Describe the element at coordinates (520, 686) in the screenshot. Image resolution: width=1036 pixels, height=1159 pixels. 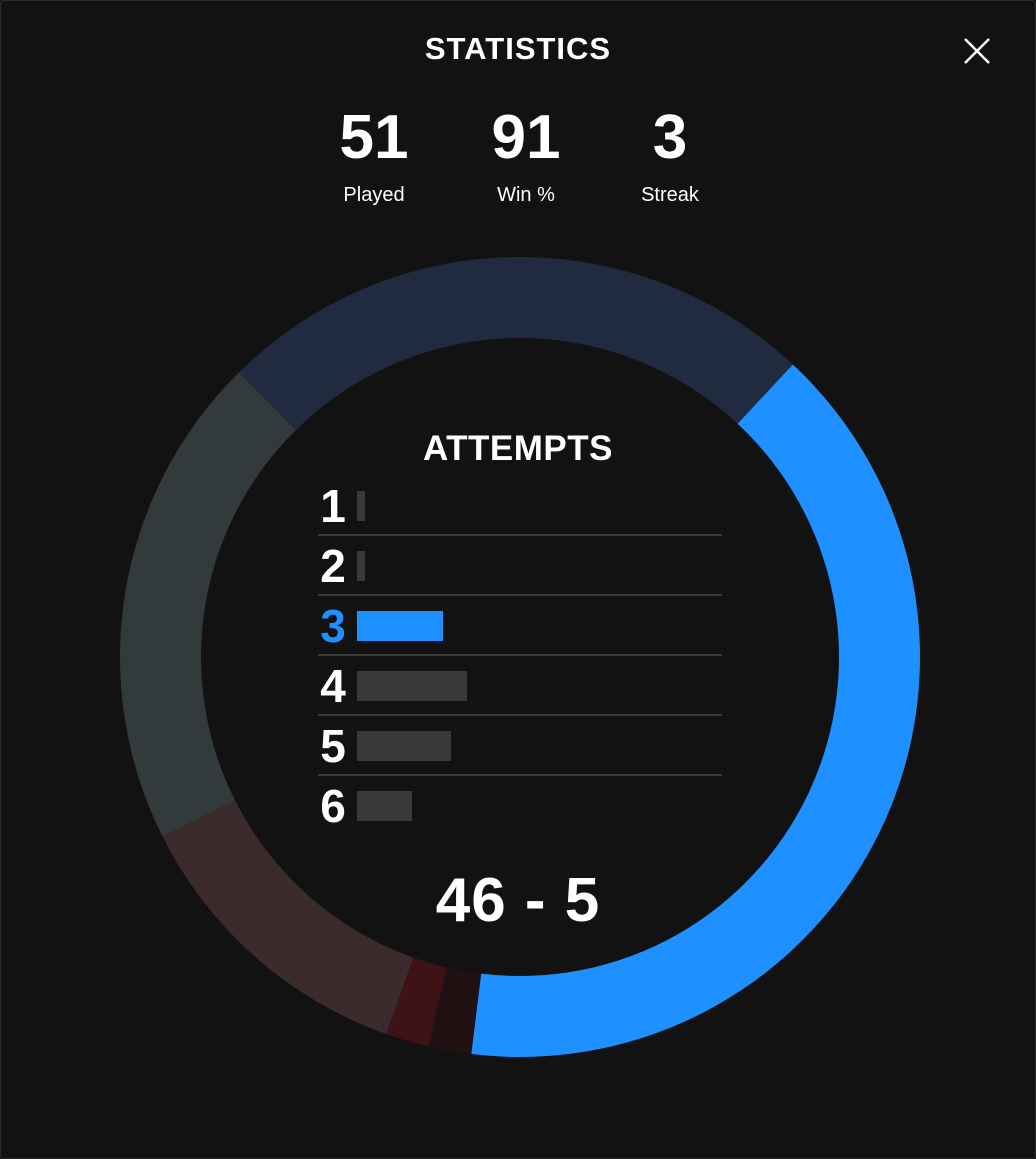
I see `distribution-row-4: 4` at that location.